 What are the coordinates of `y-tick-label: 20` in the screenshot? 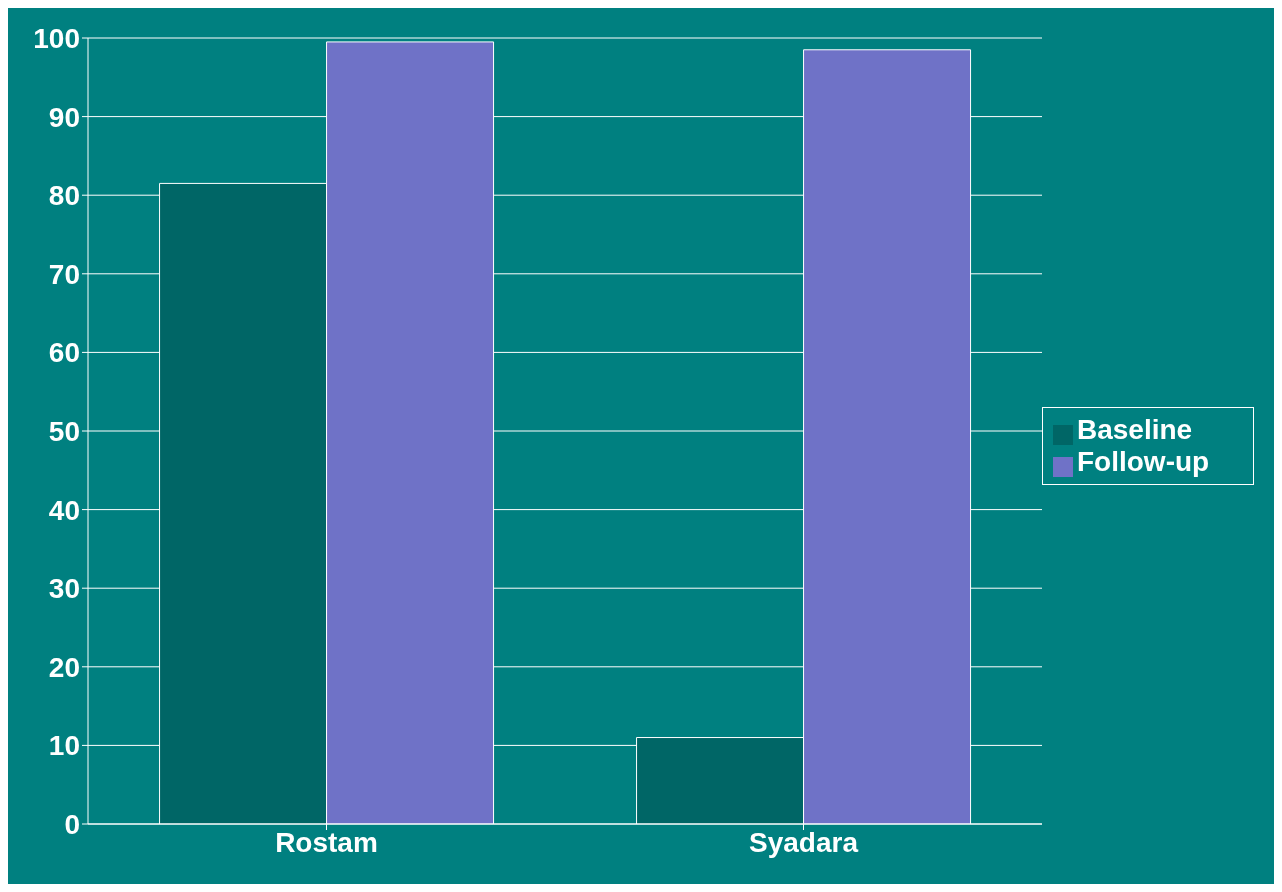 It's located at (64, 667).